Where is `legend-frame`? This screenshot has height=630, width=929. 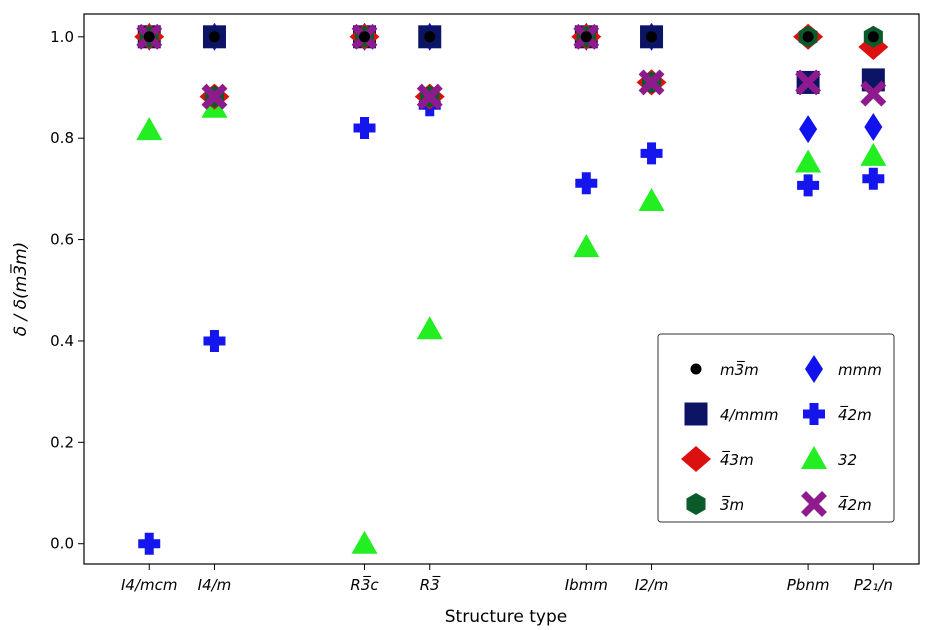 legend-frame is located at coordinates (776, 428).